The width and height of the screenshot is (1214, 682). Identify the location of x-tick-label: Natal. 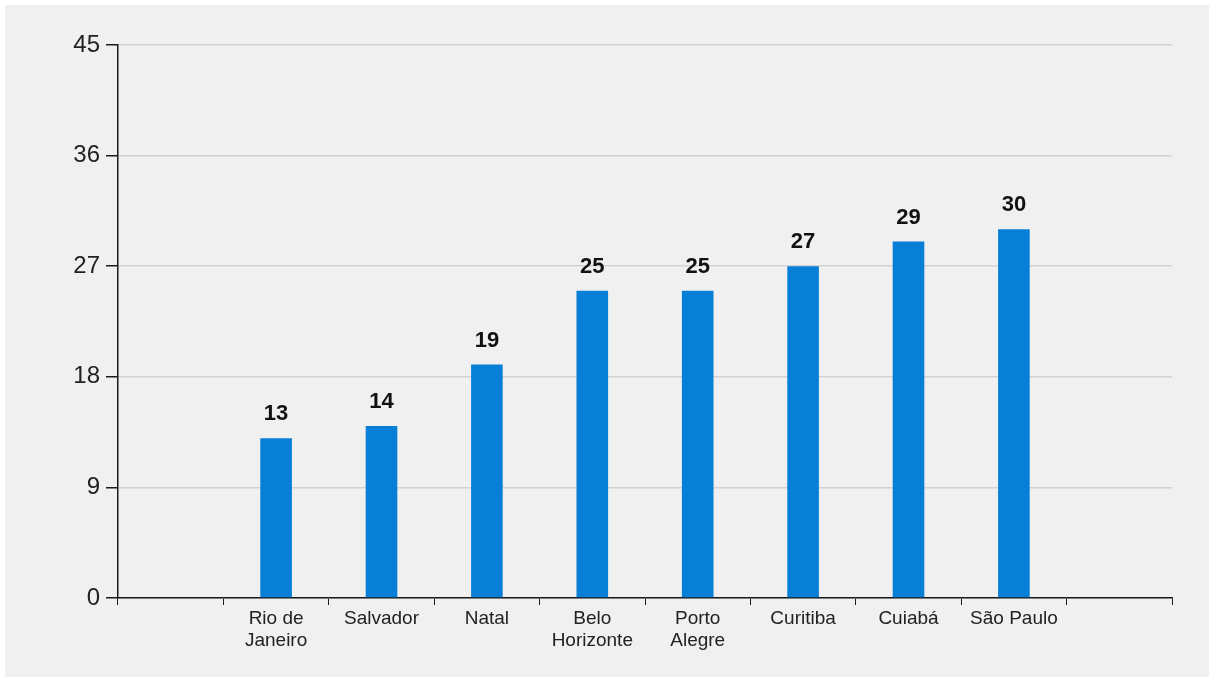
(487, 618).